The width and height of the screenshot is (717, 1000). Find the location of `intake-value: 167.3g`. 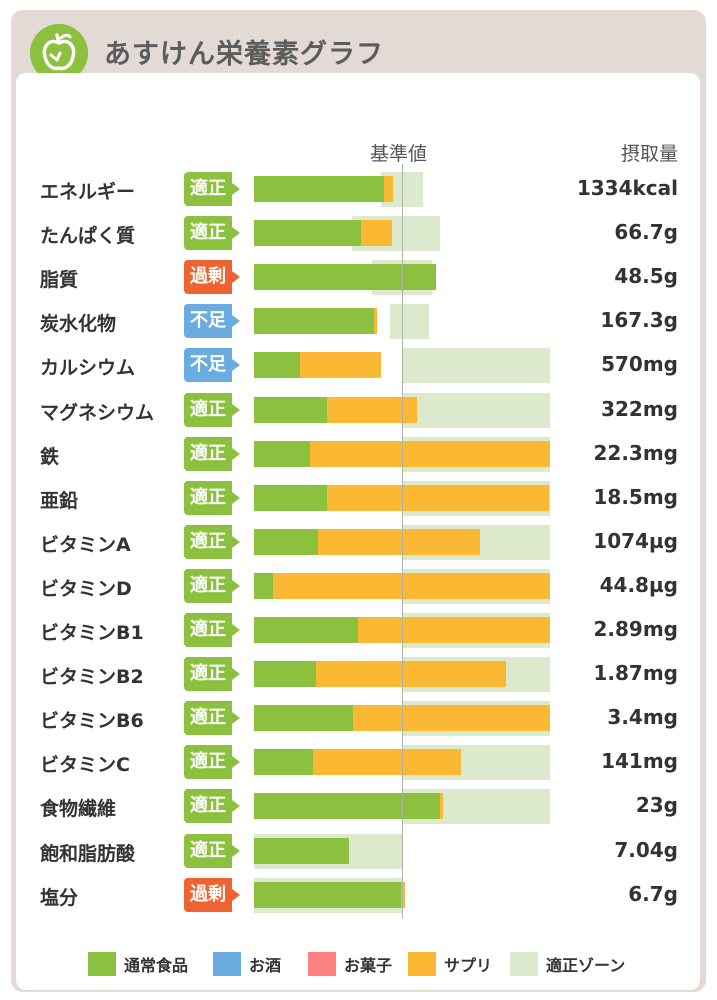

intake-value: 167.3g is located at coordinates (639, 320).